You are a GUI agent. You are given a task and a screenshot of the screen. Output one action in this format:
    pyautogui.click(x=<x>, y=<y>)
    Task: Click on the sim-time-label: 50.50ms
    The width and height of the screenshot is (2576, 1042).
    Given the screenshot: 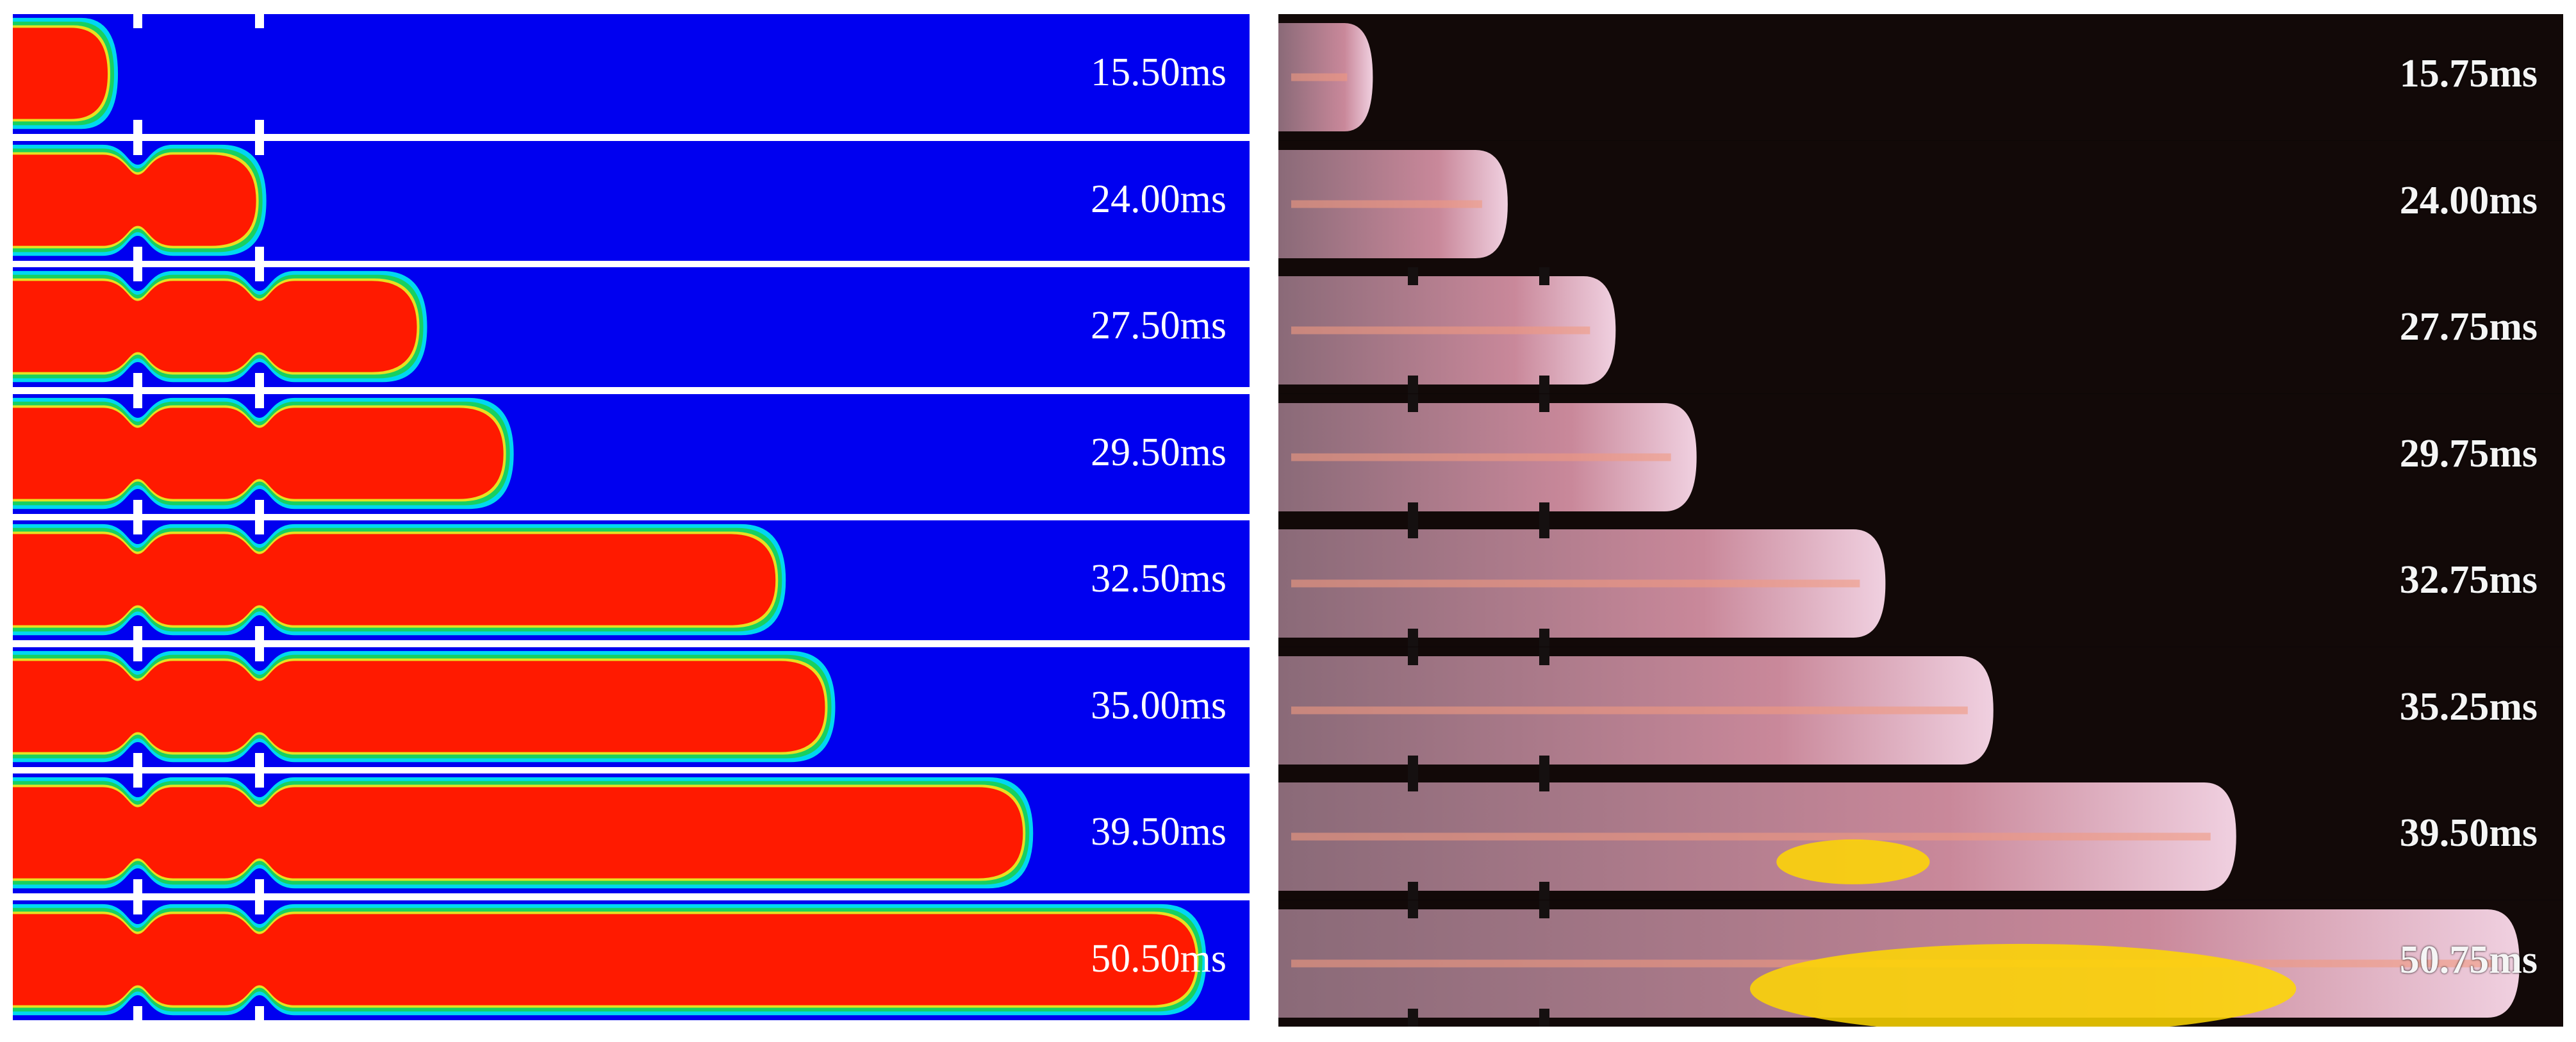 What is the action you would take?
    pyautogui.click(x=1158, y=958)
    